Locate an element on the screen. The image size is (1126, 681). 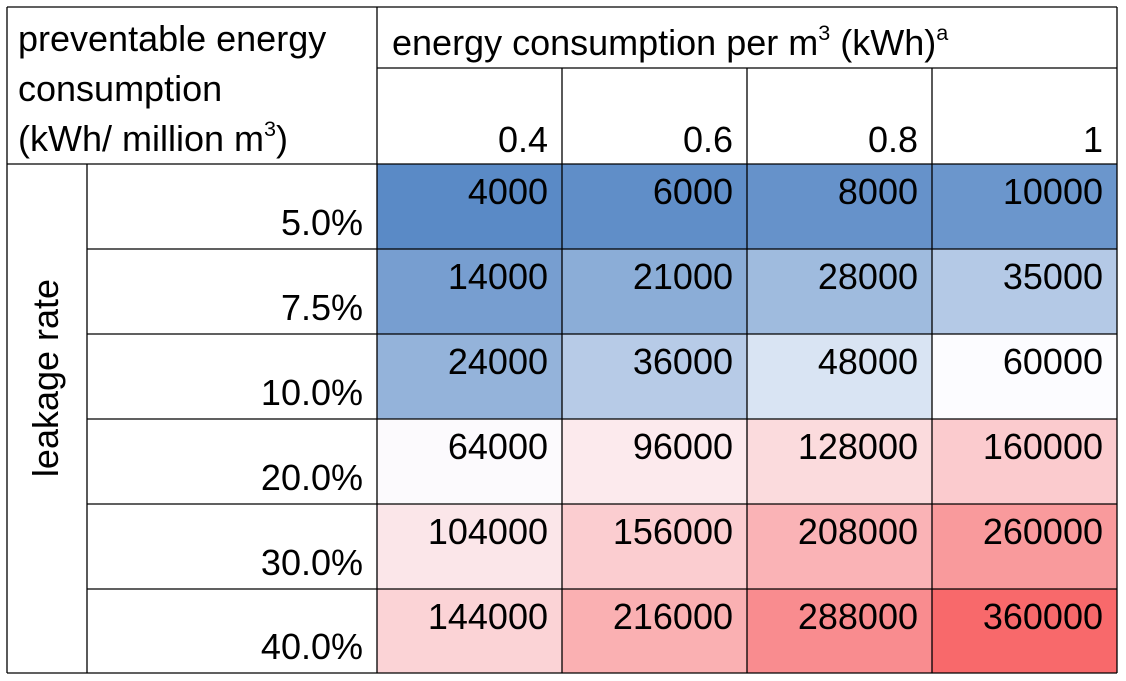
heatmap-cell-value: 156000 is located at coordinates (672, 531).